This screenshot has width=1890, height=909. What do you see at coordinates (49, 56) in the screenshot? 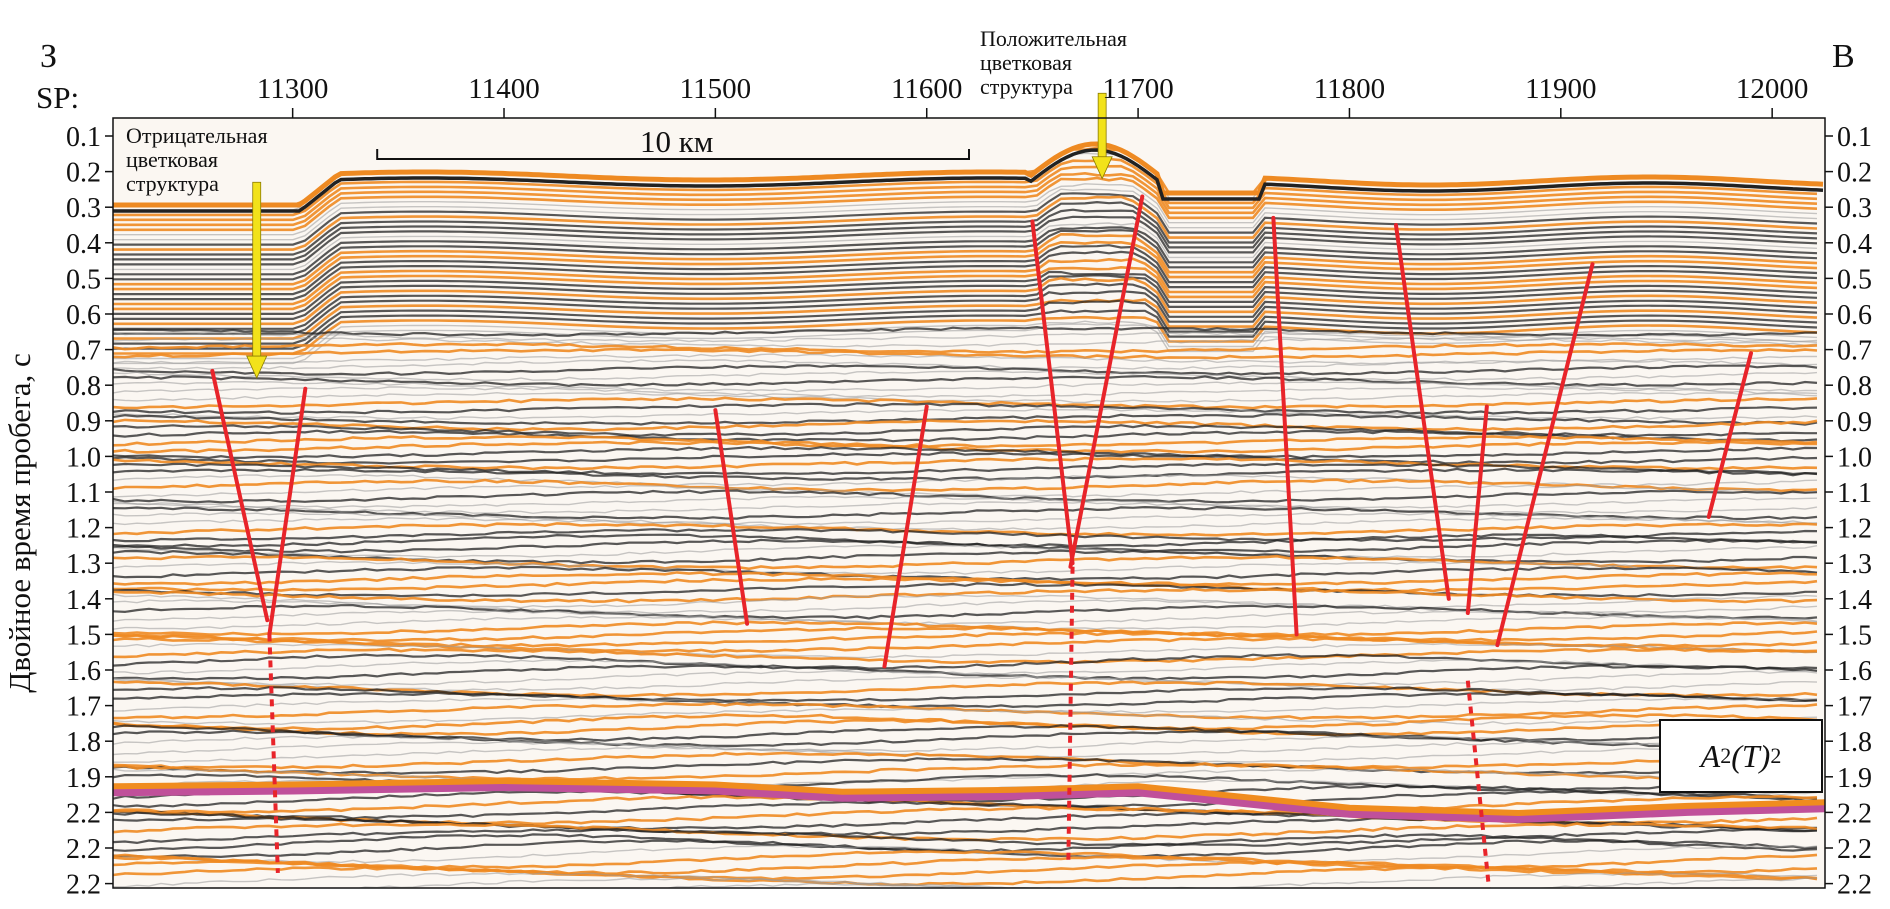
I see `west-label: З` at bounding box center [49, 56].